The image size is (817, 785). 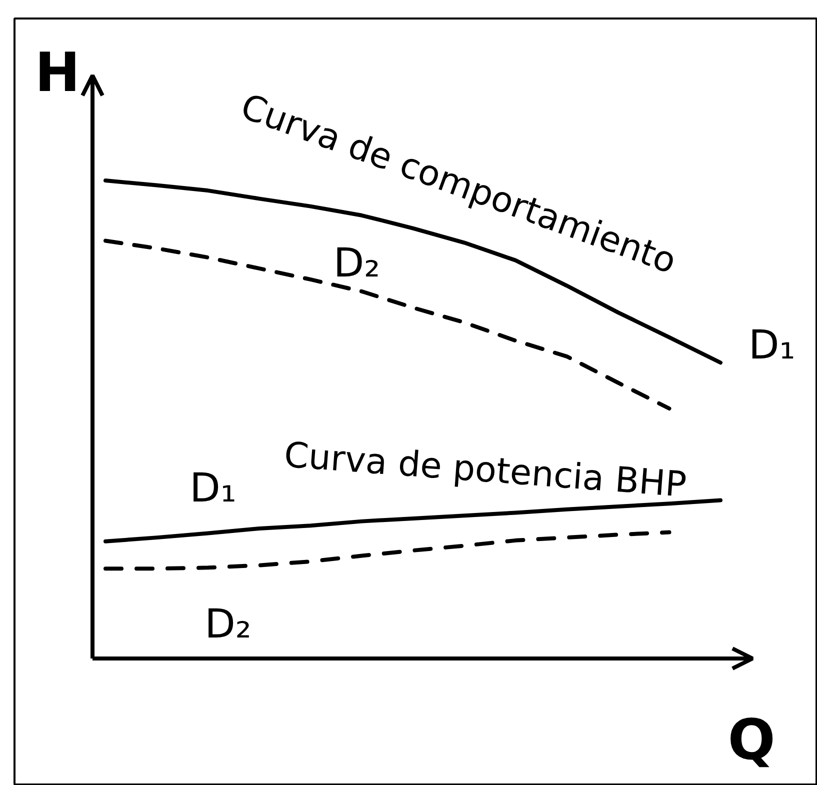 What do you see at coordinates (752, 740) in the screenshot?
I see `x-axis-title: Q` at bounding box center [752, 740].